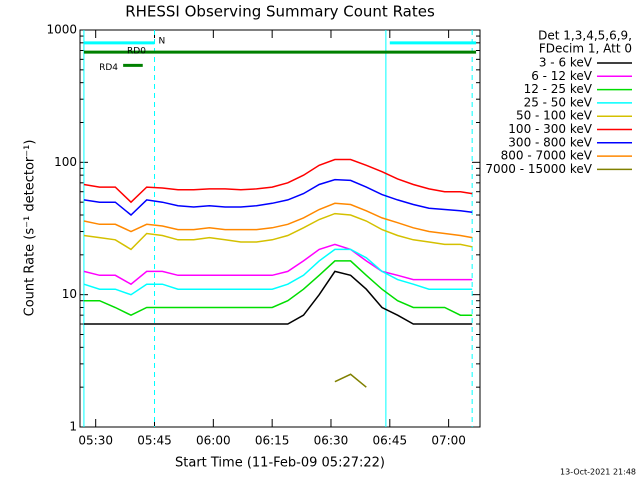 Image resolution: width=640 pixels, height=480 pixels. I want to click on footer: 13-Oct-2021 21:48, so click(598, 472).